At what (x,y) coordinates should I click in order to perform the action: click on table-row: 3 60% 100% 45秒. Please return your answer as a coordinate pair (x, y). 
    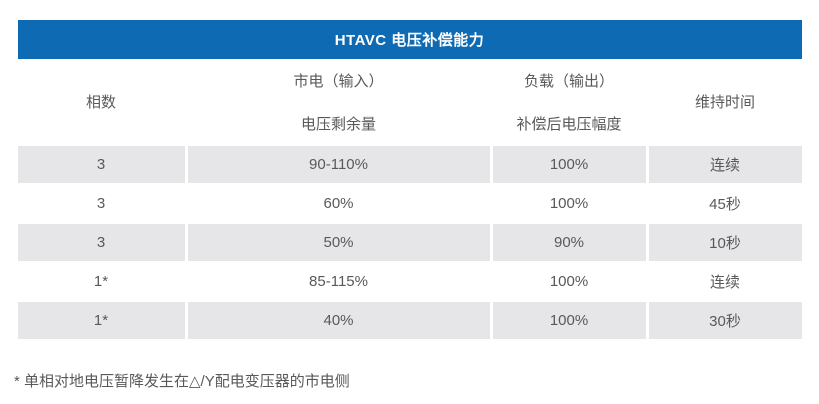
    Looking at the image, I should click on (409, 204).